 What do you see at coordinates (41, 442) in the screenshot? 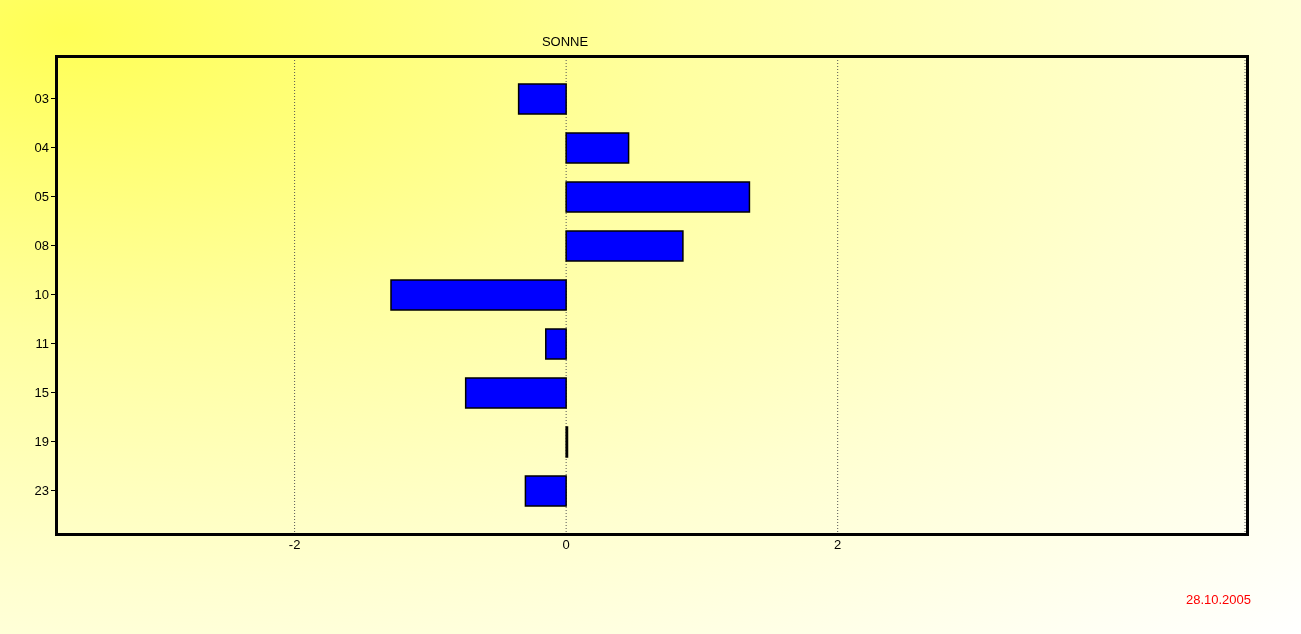
I see `y-tick-label: 19` at bounding box center [41, 442].